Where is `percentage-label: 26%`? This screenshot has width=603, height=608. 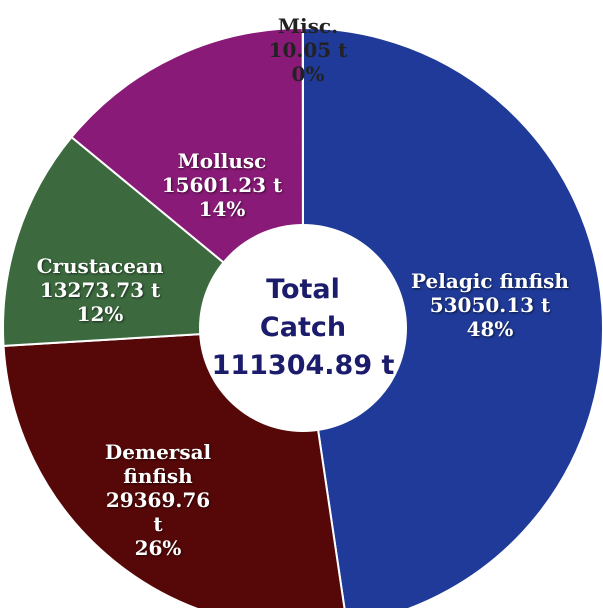
percentage-label: 26% is located at coordinates (158, 548).